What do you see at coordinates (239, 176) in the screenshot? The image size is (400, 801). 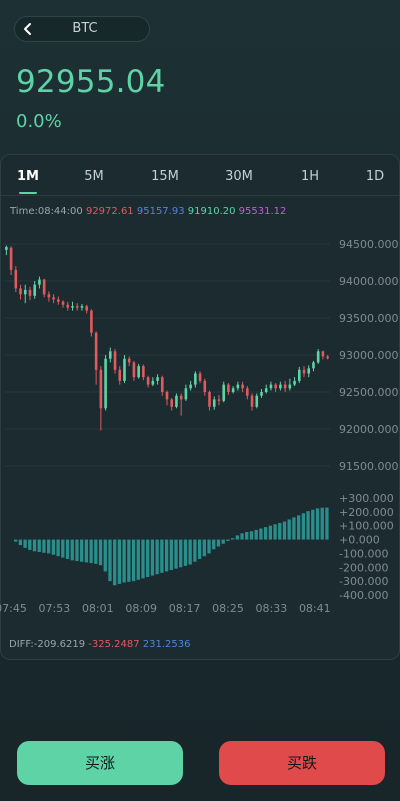 I see `tab-30m: 30M` at bounding box center [239, 176].